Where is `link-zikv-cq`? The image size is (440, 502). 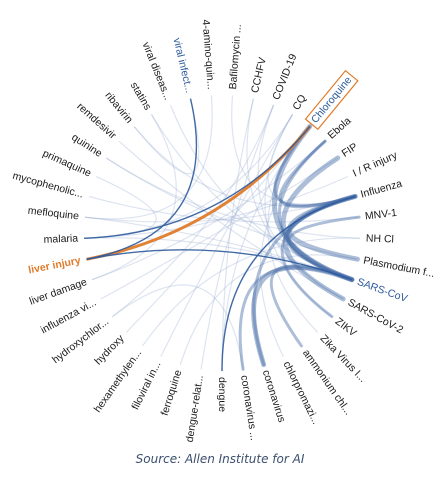
link-zikv-cq is located at coordinates (298, 216).